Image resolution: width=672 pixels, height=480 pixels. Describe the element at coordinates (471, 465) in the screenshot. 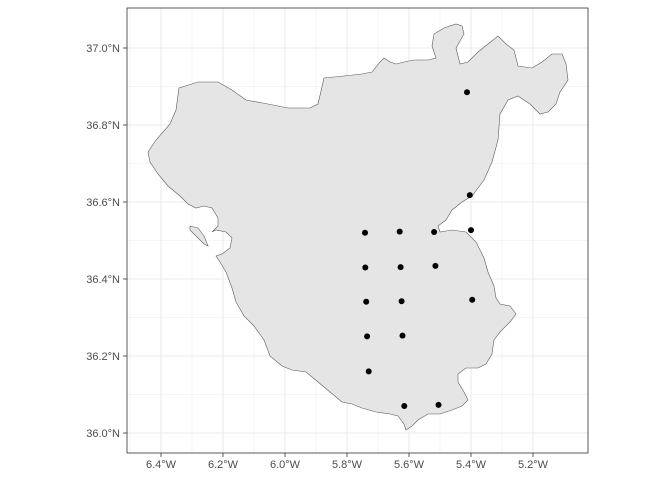

I see `x-tick-label: 5.4°W` at that location.